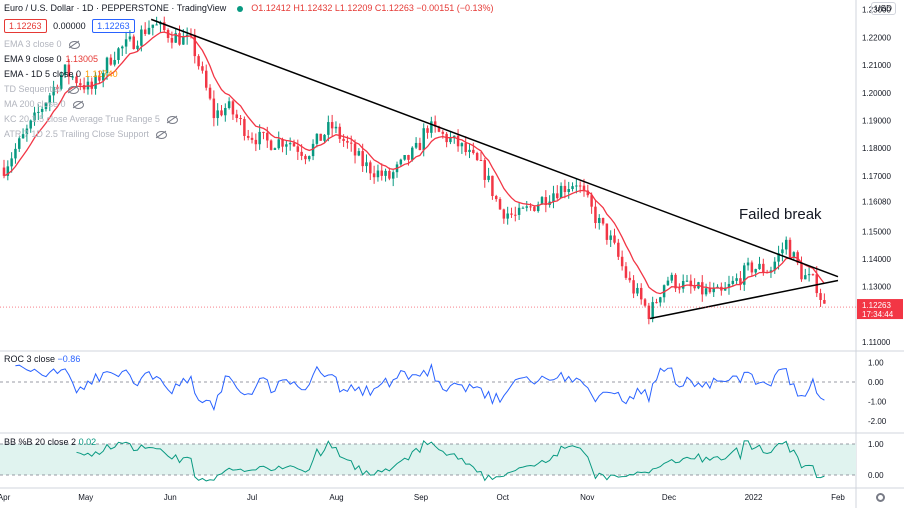 This screenshot has height=508, width=904. Describe the element at coordinates (69, 26) in the screenshot. I see `price-boxes: 1.12263 0.00000 1.12263` at that location.